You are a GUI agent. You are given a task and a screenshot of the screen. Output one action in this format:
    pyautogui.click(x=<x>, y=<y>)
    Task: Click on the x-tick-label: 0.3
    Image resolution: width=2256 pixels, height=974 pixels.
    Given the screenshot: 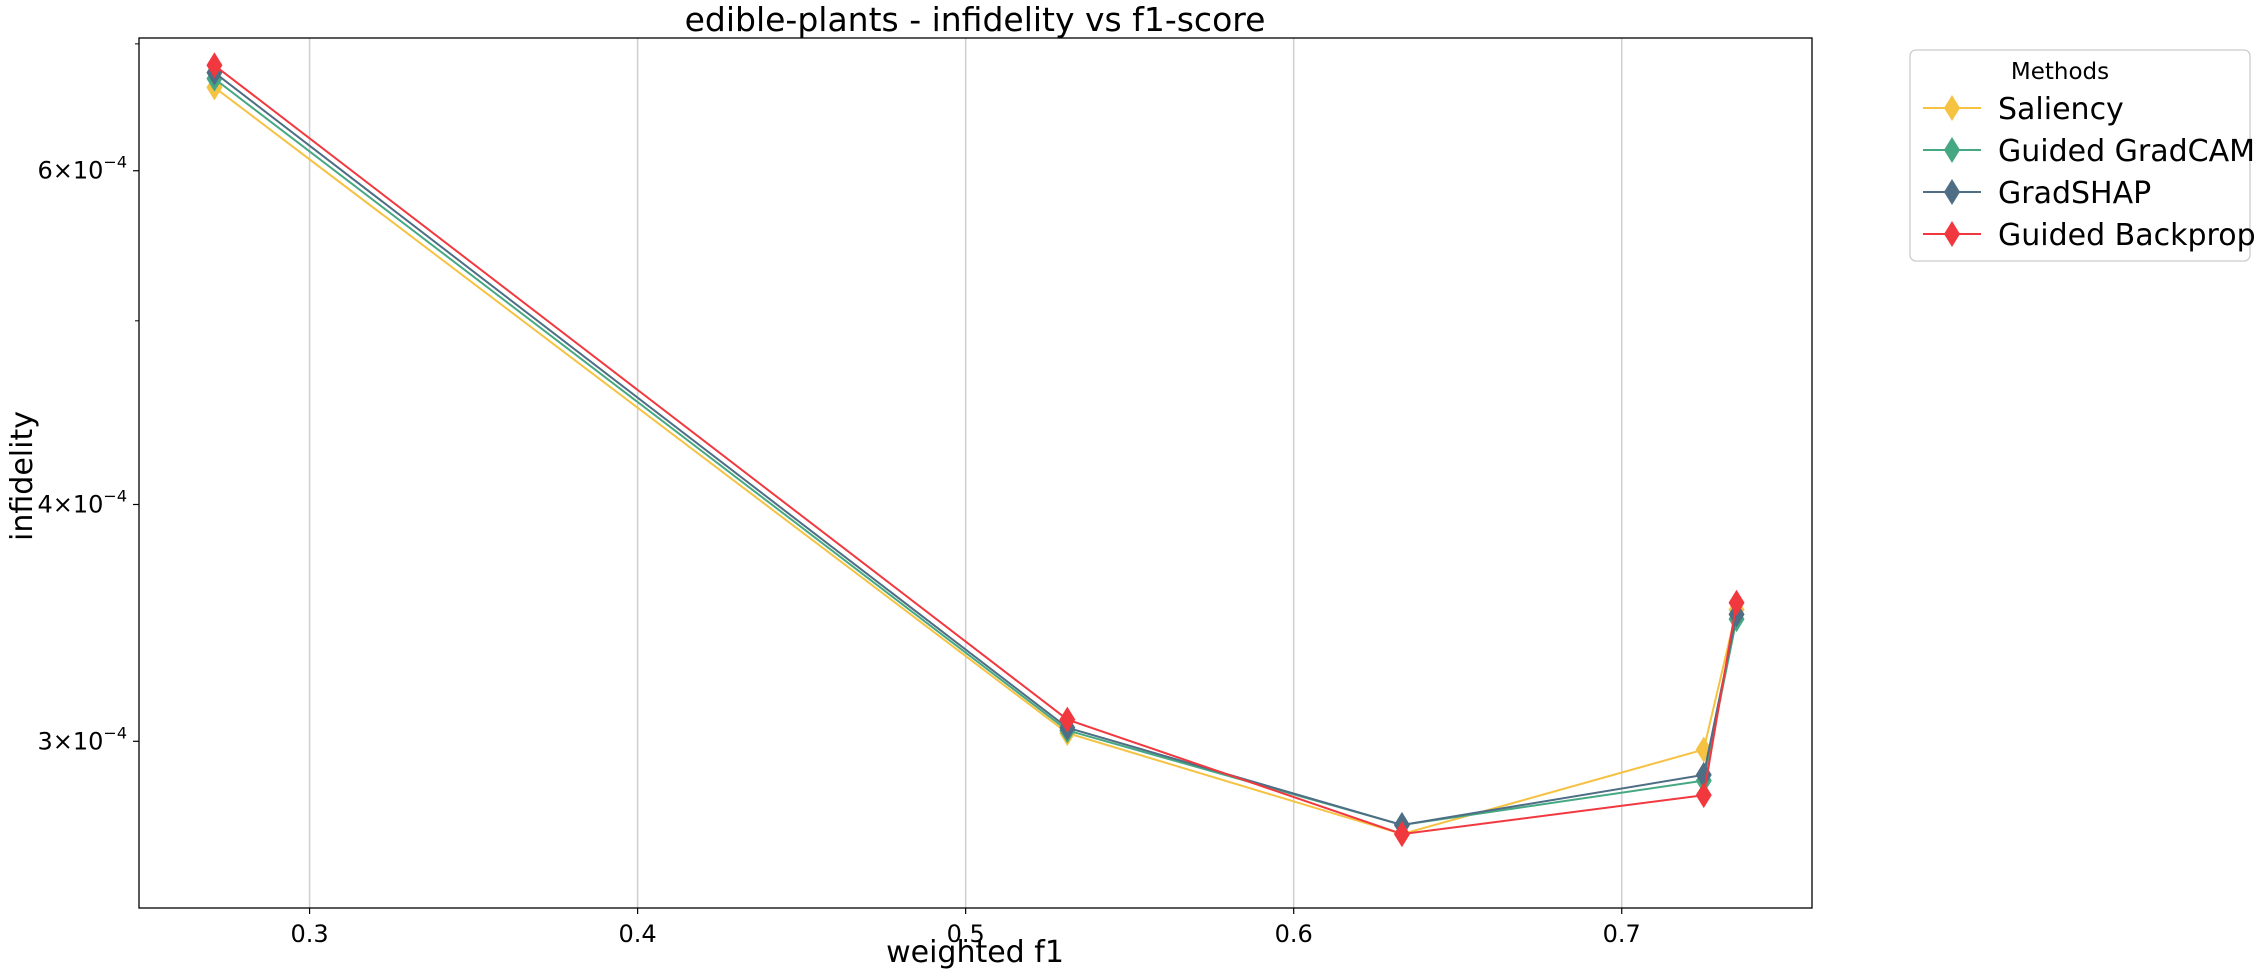 What is the action you would take?
    pyautogui.click(x=309, y=934)
    